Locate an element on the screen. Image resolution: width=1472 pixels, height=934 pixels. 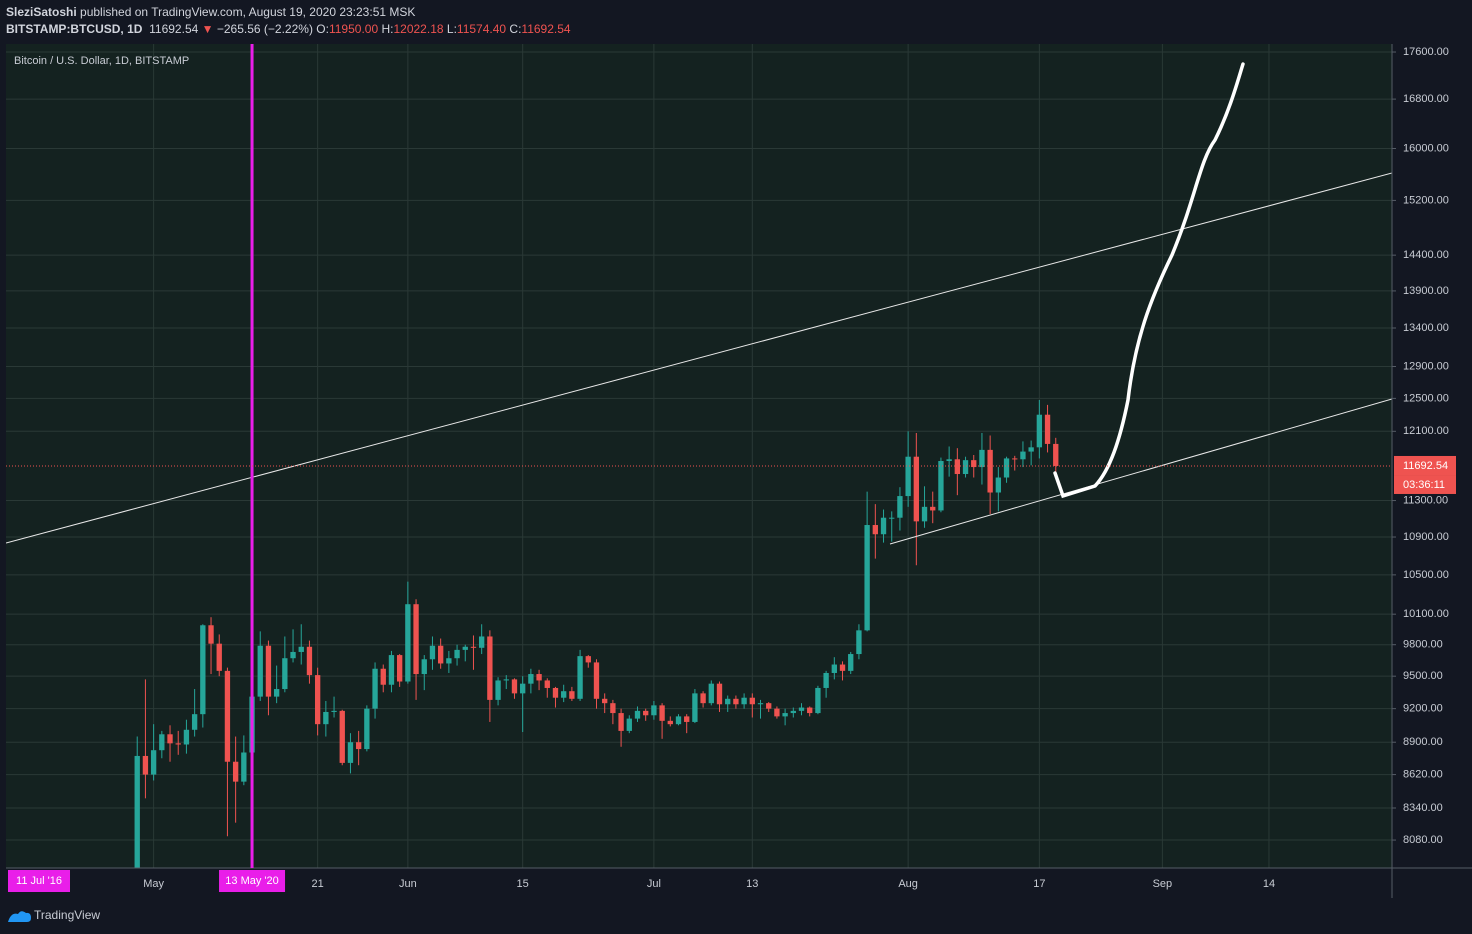
y-tick-label: 16000.00 is located at coordinates (1426, 148).